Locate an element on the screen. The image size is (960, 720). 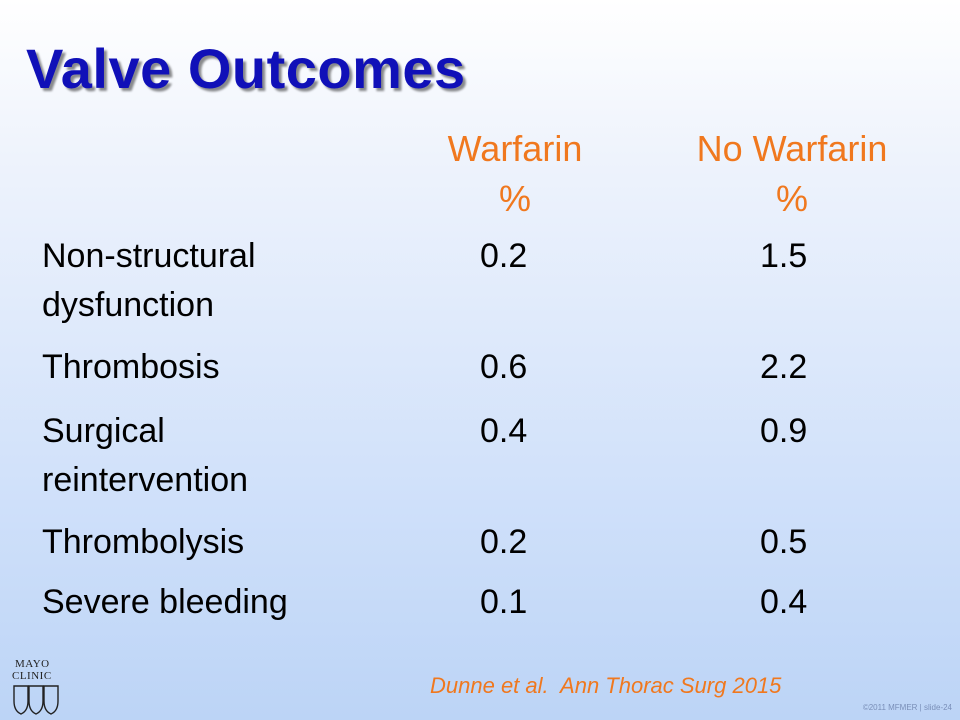
copyright-notice: ©2011 MFMER | slide-24 is located at coordinates (907, 707).